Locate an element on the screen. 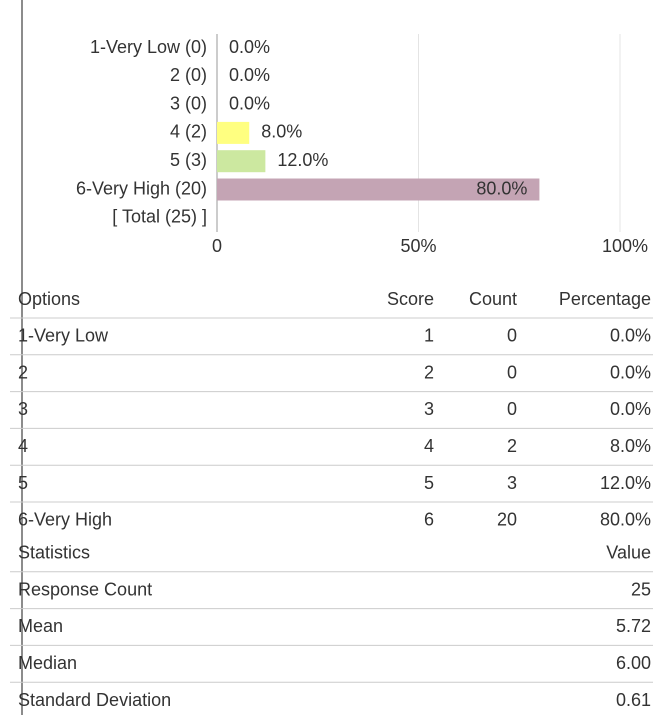 The image size is (653, 715). cell: 5.72 is located at coordinates (633, 626).